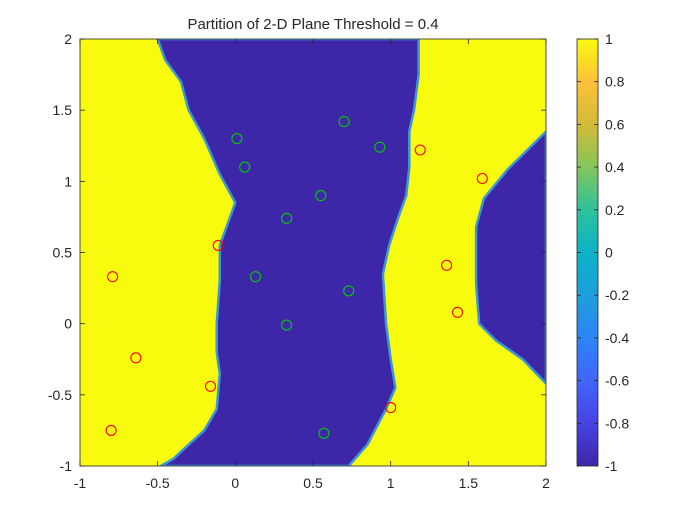 The image size is (700, 525). Describe the element at coordinates (611, 466) in the screenshot. I see `colorbar-tick-label: -1` at that location.